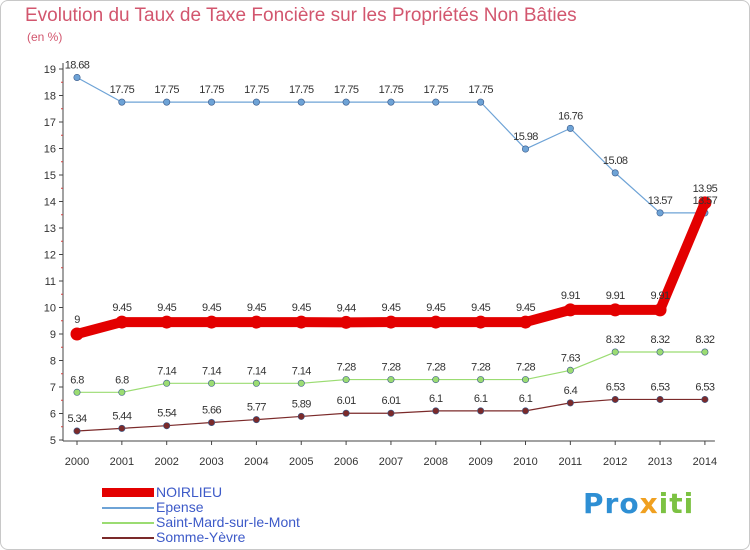 The width and height of the screenshot is (750, 550). Describe the element at coordinates (301, 462) in the screenshot. I see `x-tick-label-2005: 2005` at that location.